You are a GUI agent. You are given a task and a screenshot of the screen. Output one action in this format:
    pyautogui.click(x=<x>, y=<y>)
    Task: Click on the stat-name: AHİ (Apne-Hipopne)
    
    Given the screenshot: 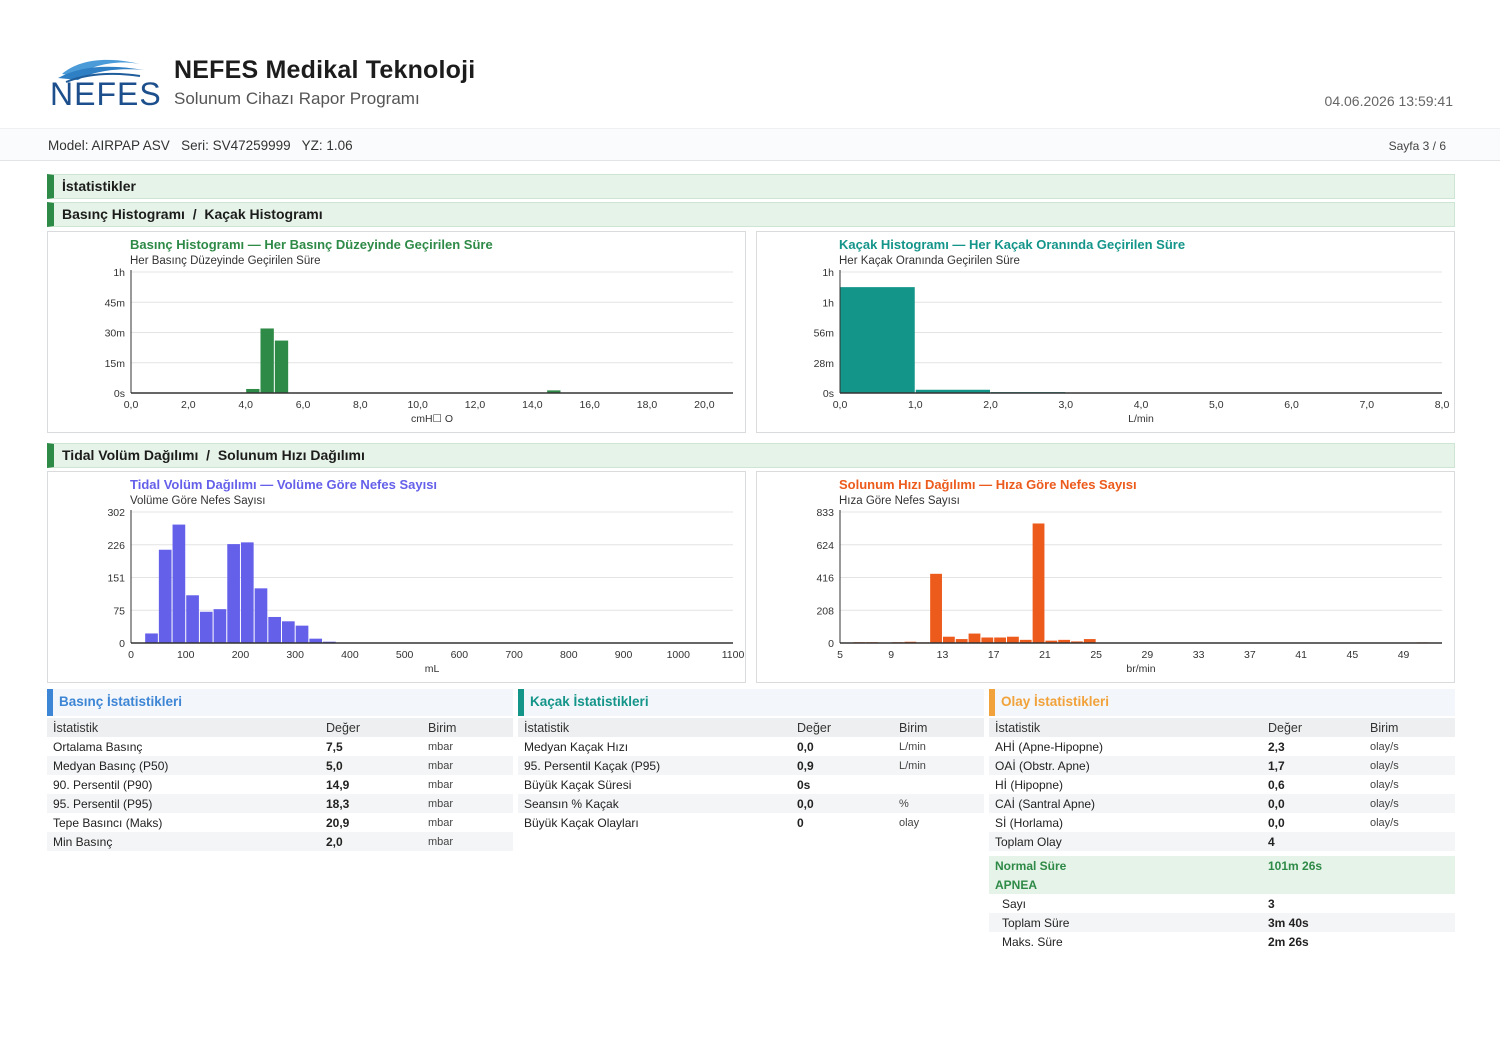 What is the action you would take?
    pyautogui.click(x=1049, y=746)
    